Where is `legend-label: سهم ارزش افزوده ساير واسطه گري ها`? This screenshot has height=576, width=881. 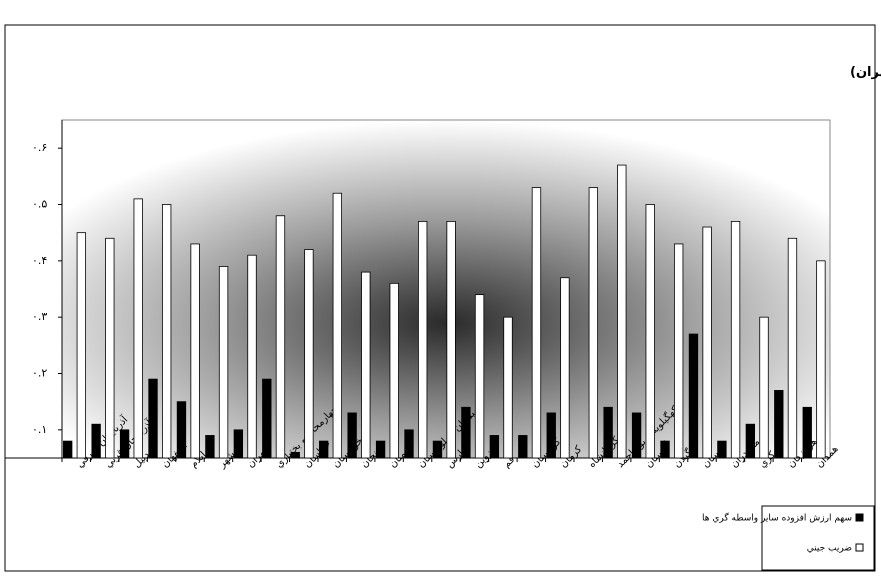 legend-label: سهم ارزش افزوده ساير واسطه گري ها is located at coordinates (777, 518).